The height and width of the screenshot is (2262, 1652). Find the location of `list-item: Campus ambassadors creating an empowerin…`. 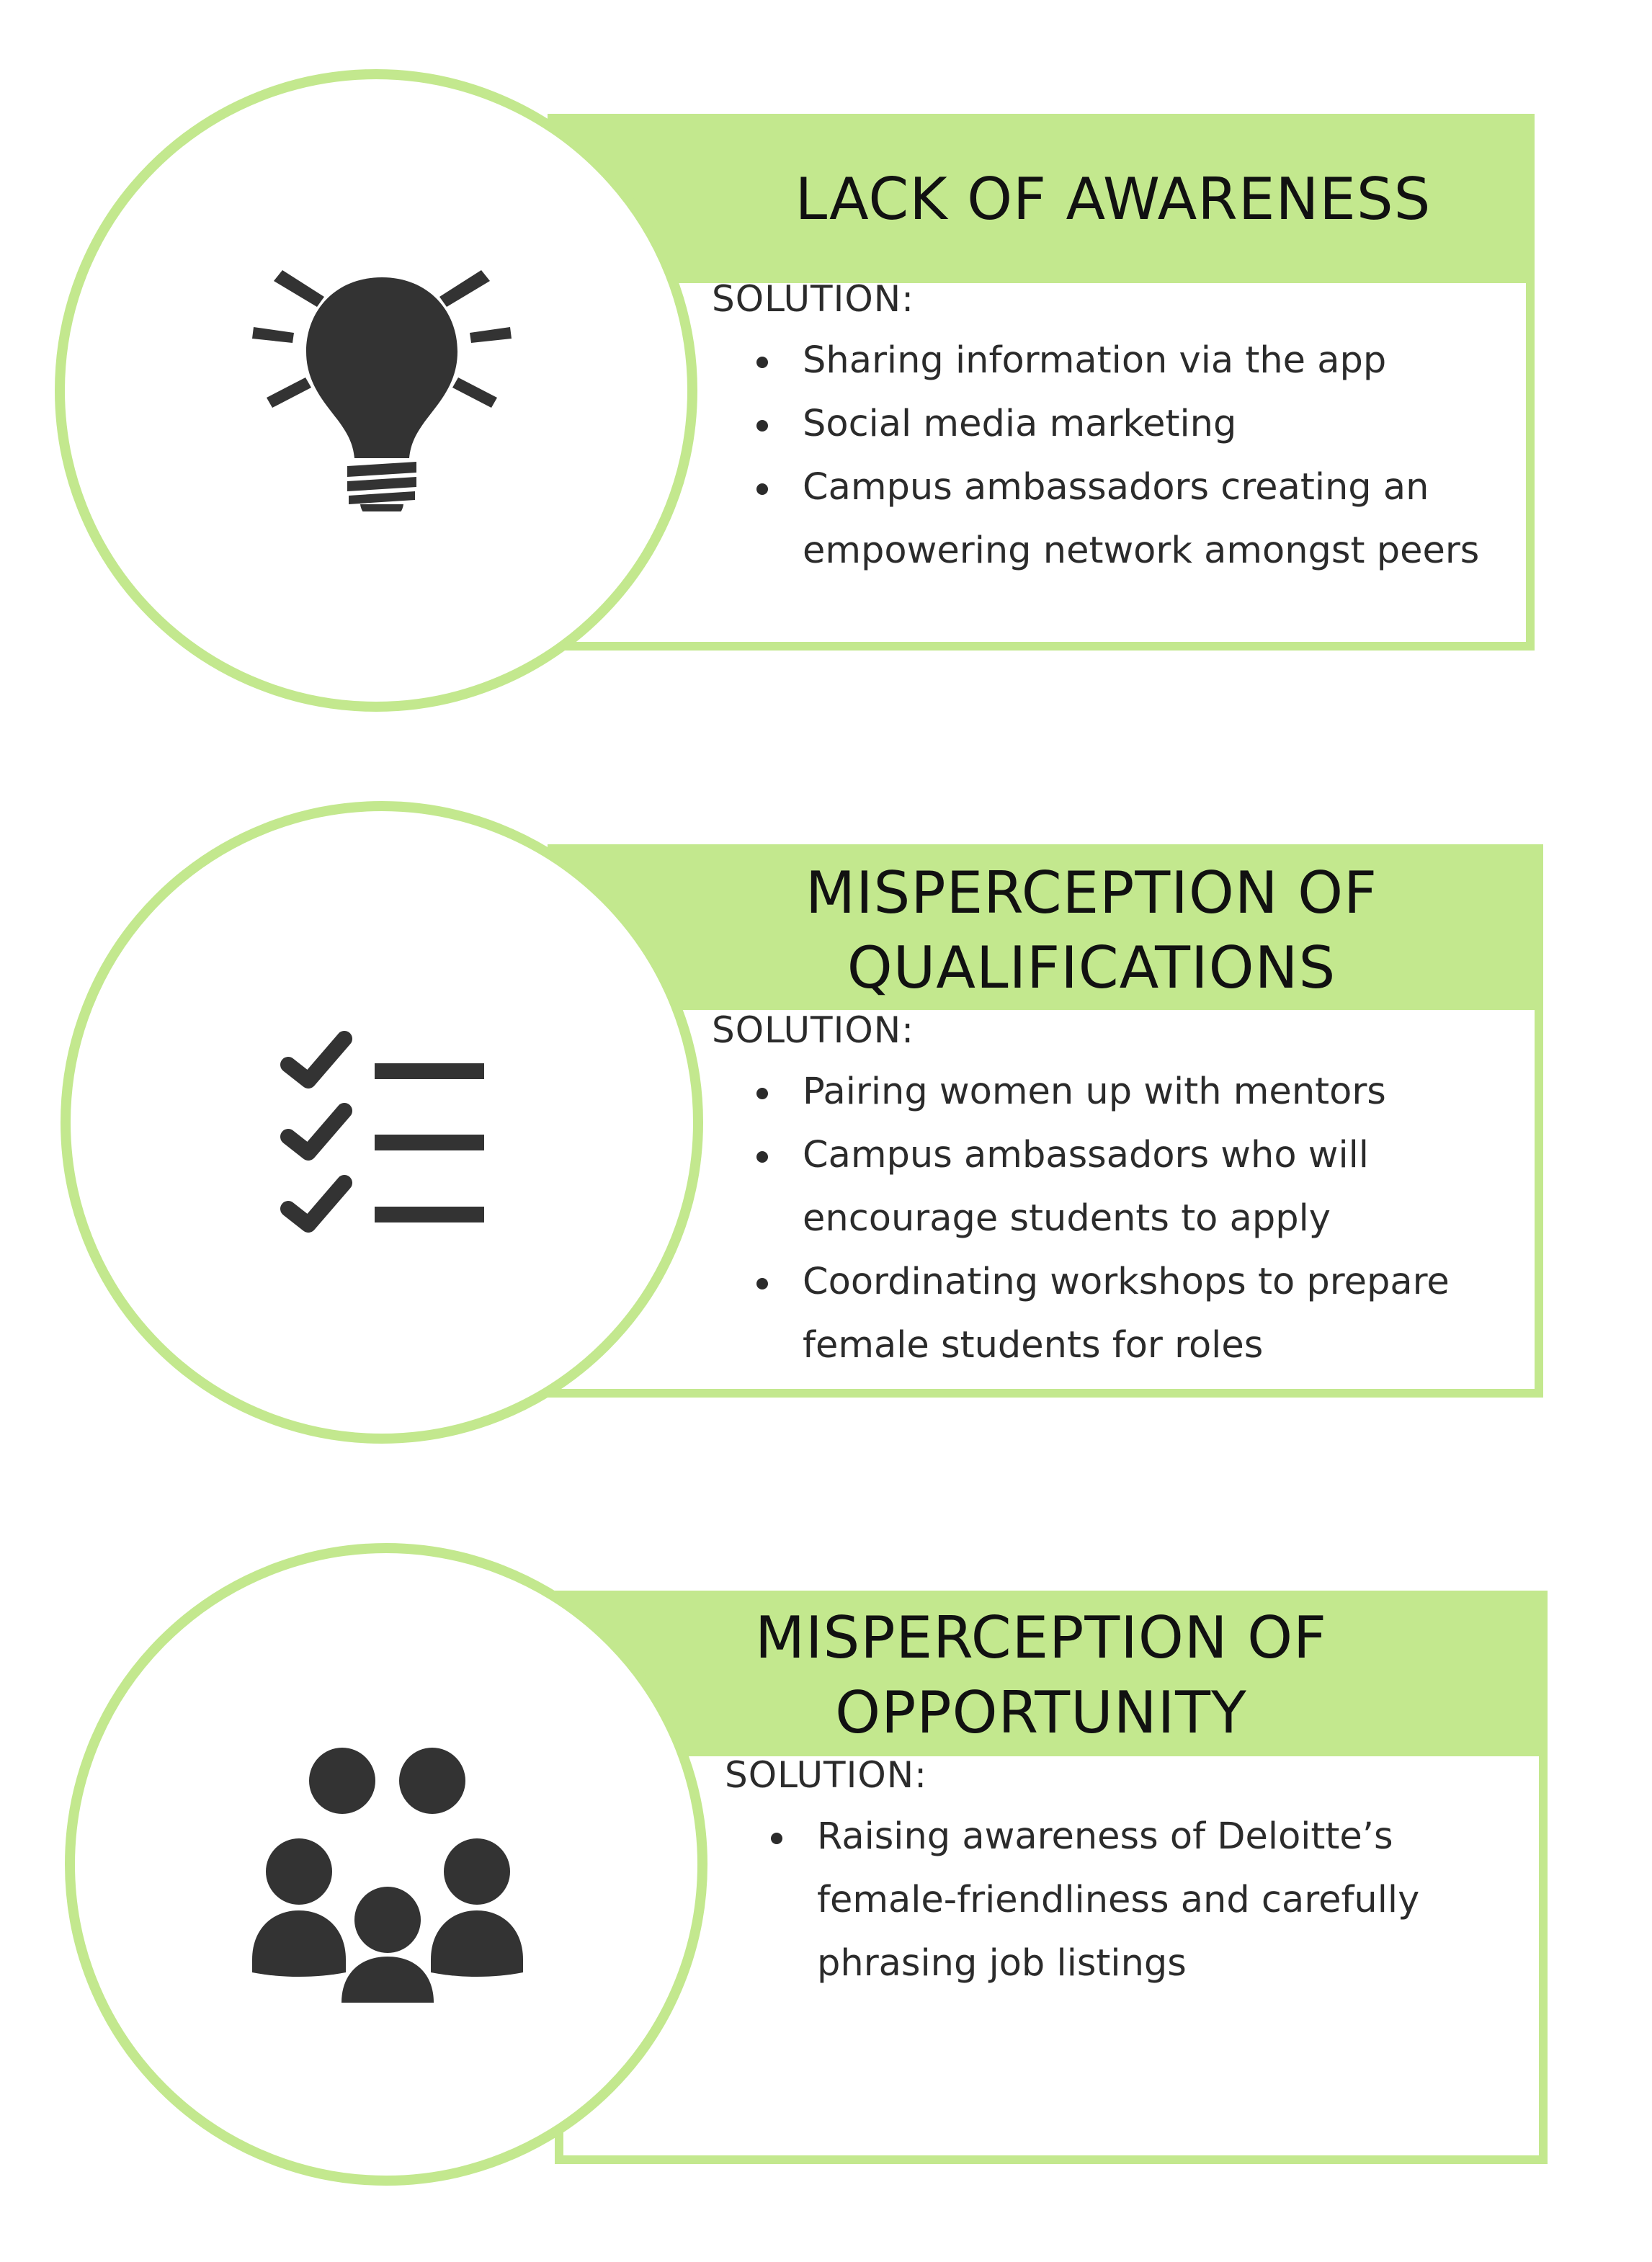

list-item: Campus ambassadors creating an empowerin… is located at coordinates (1143, 519).